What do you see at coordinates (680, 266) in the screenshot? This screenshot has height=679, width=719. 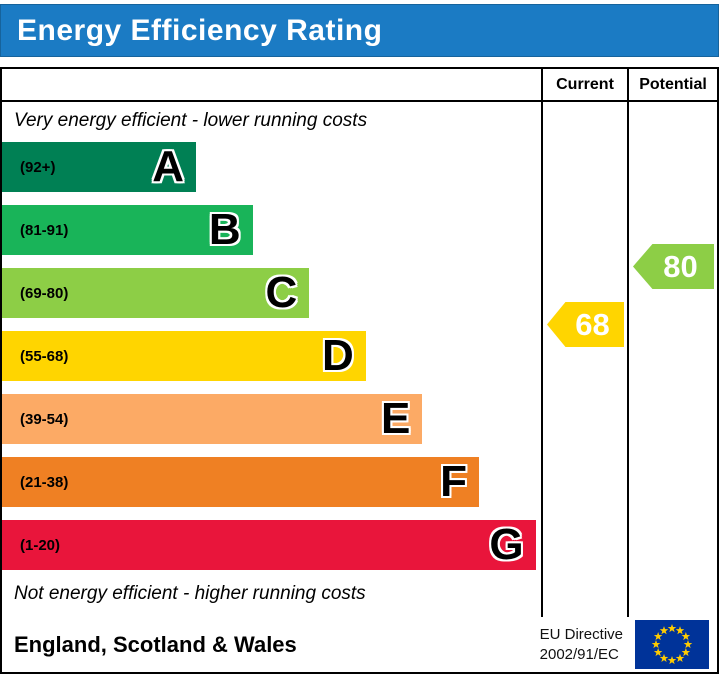 I see `potential-rating-value: 80` at bounding box center [680, 266].